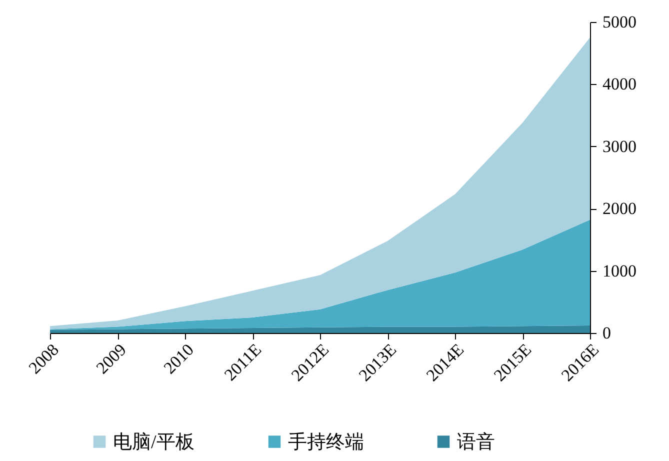 The height and width of the screenshot is (461, 669). I want to click on y-tick-label: 1000, so click(619, 270).